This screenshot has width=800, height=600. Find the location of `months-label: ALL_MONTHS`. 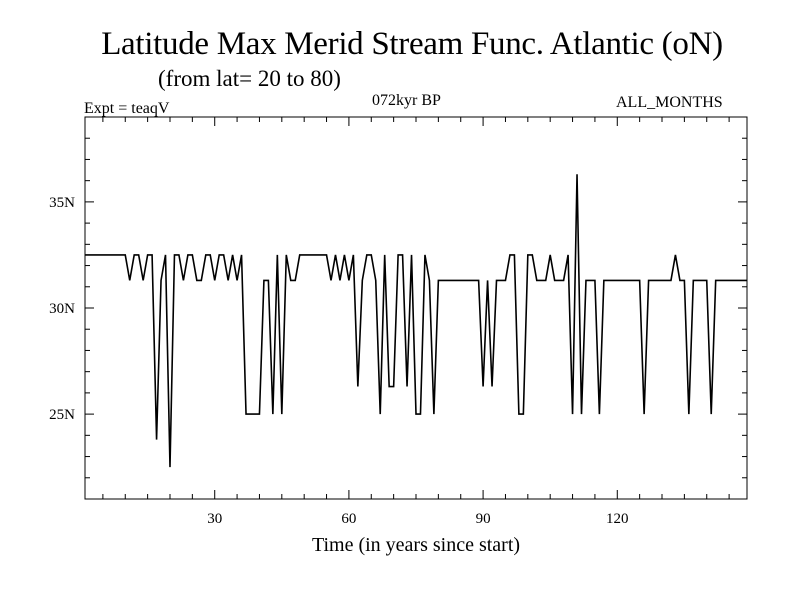

months-label: ALL_MONTHS is located at coordinates (669, 102).